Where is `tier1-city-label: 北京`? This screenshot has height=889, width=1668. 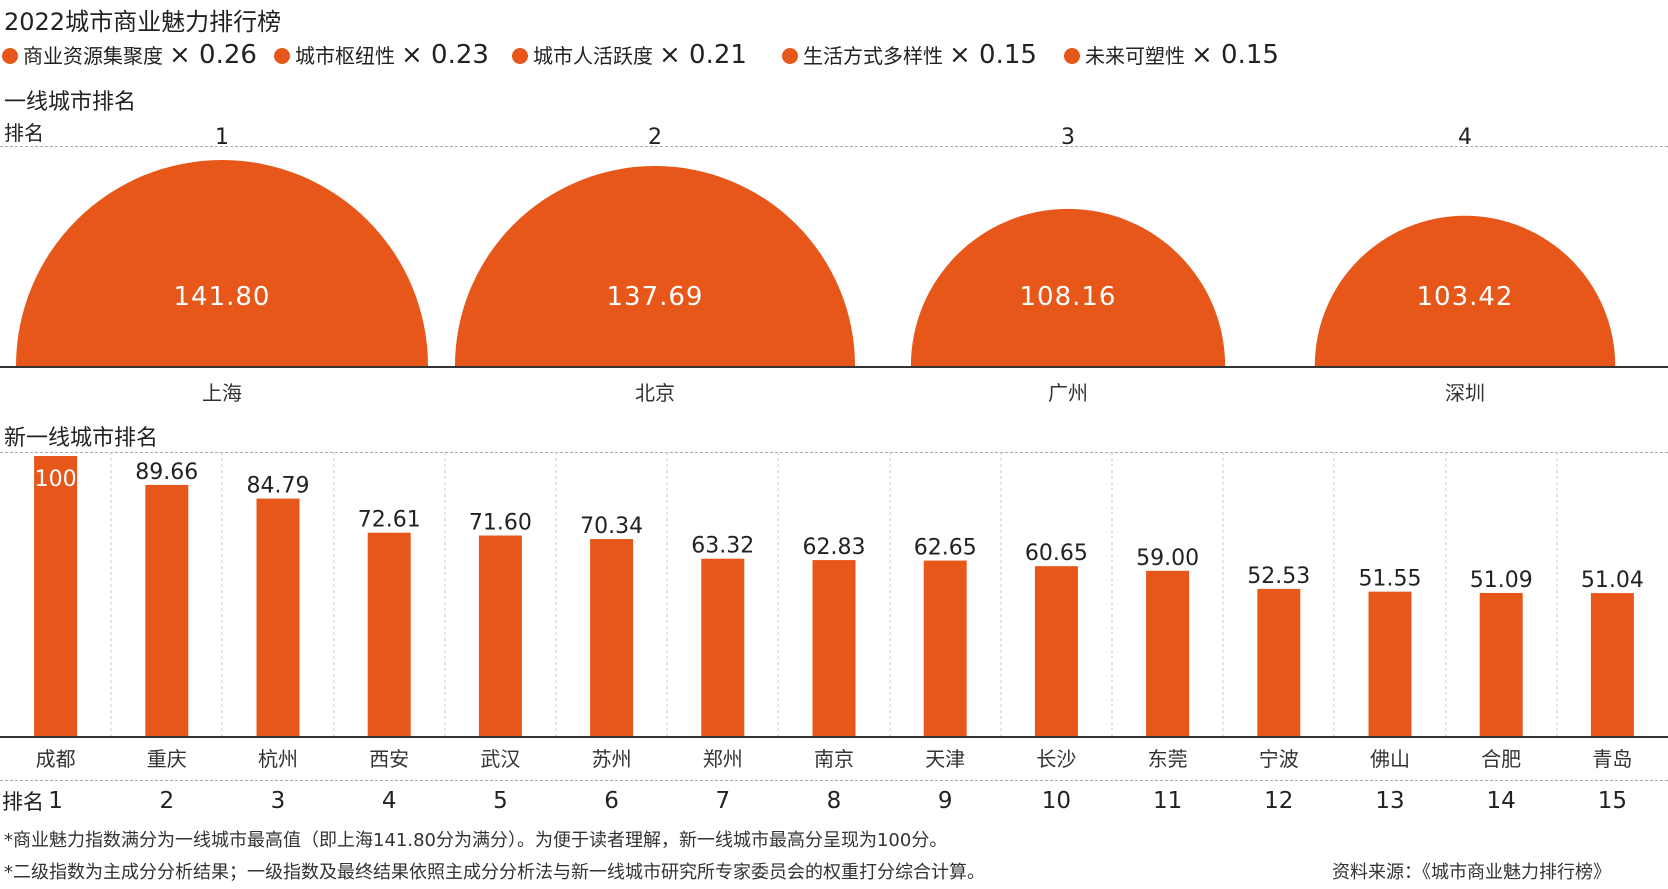 tier1-city-label: 北京 is located at coordinates (655, 393).